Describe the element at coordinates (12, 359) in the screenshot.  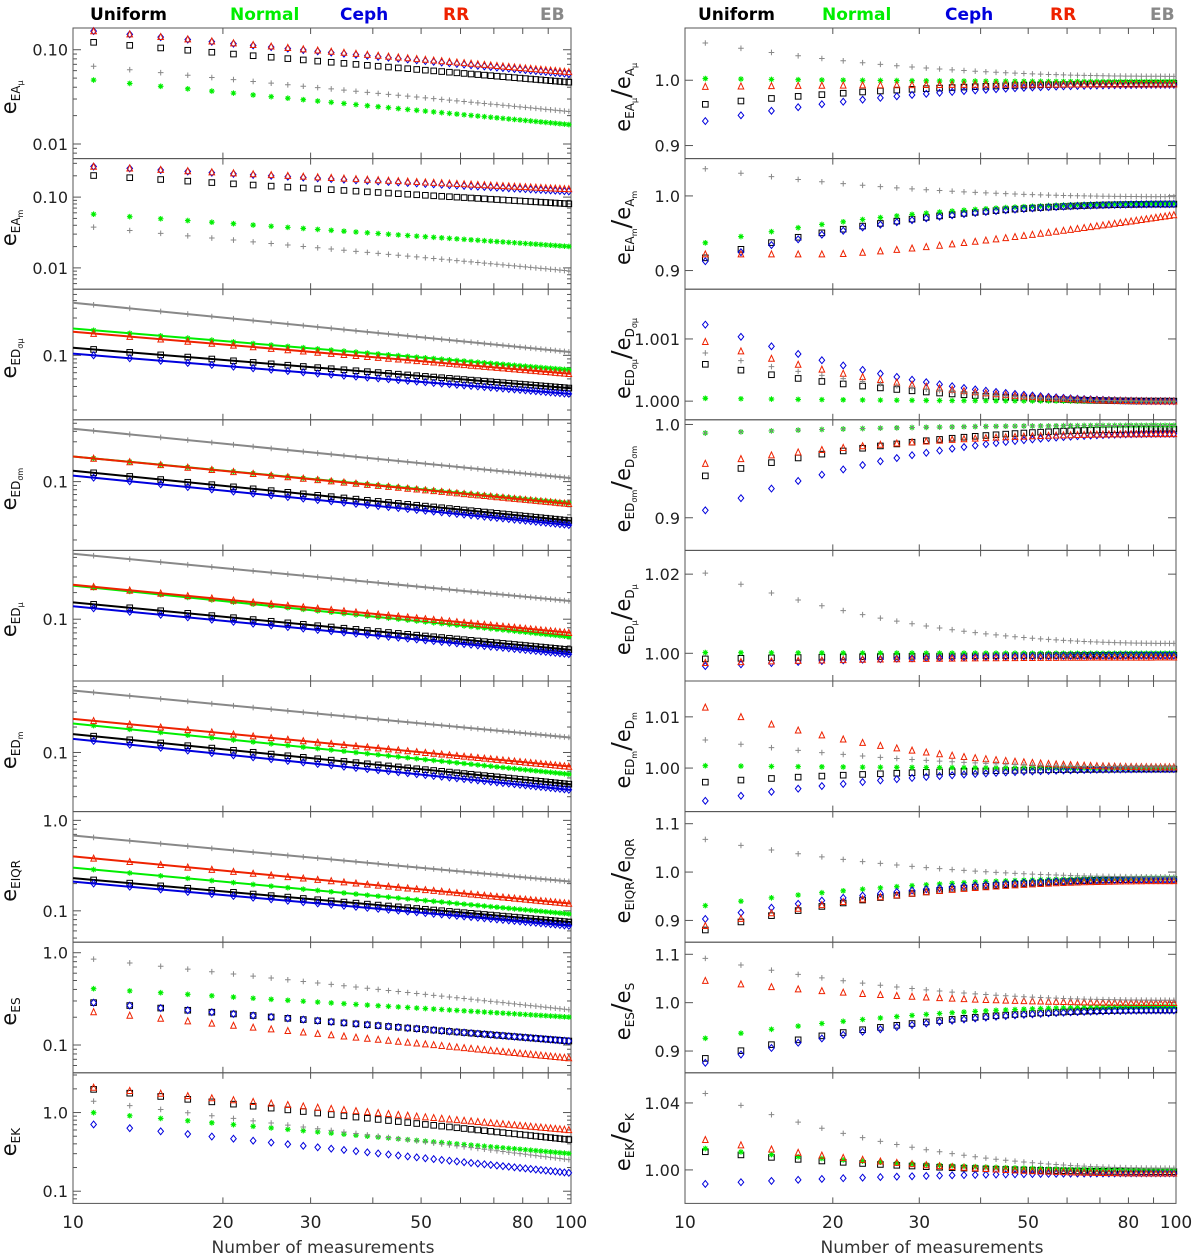
I see `y-axis-label: eEDσμ` at that location.